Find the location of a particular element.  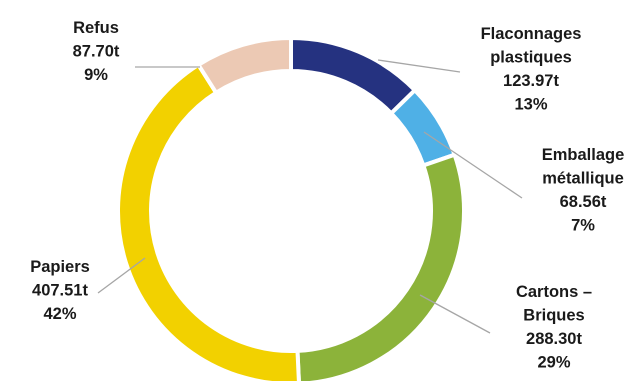

category-label: Emballage is located at coordinates (583, 155).